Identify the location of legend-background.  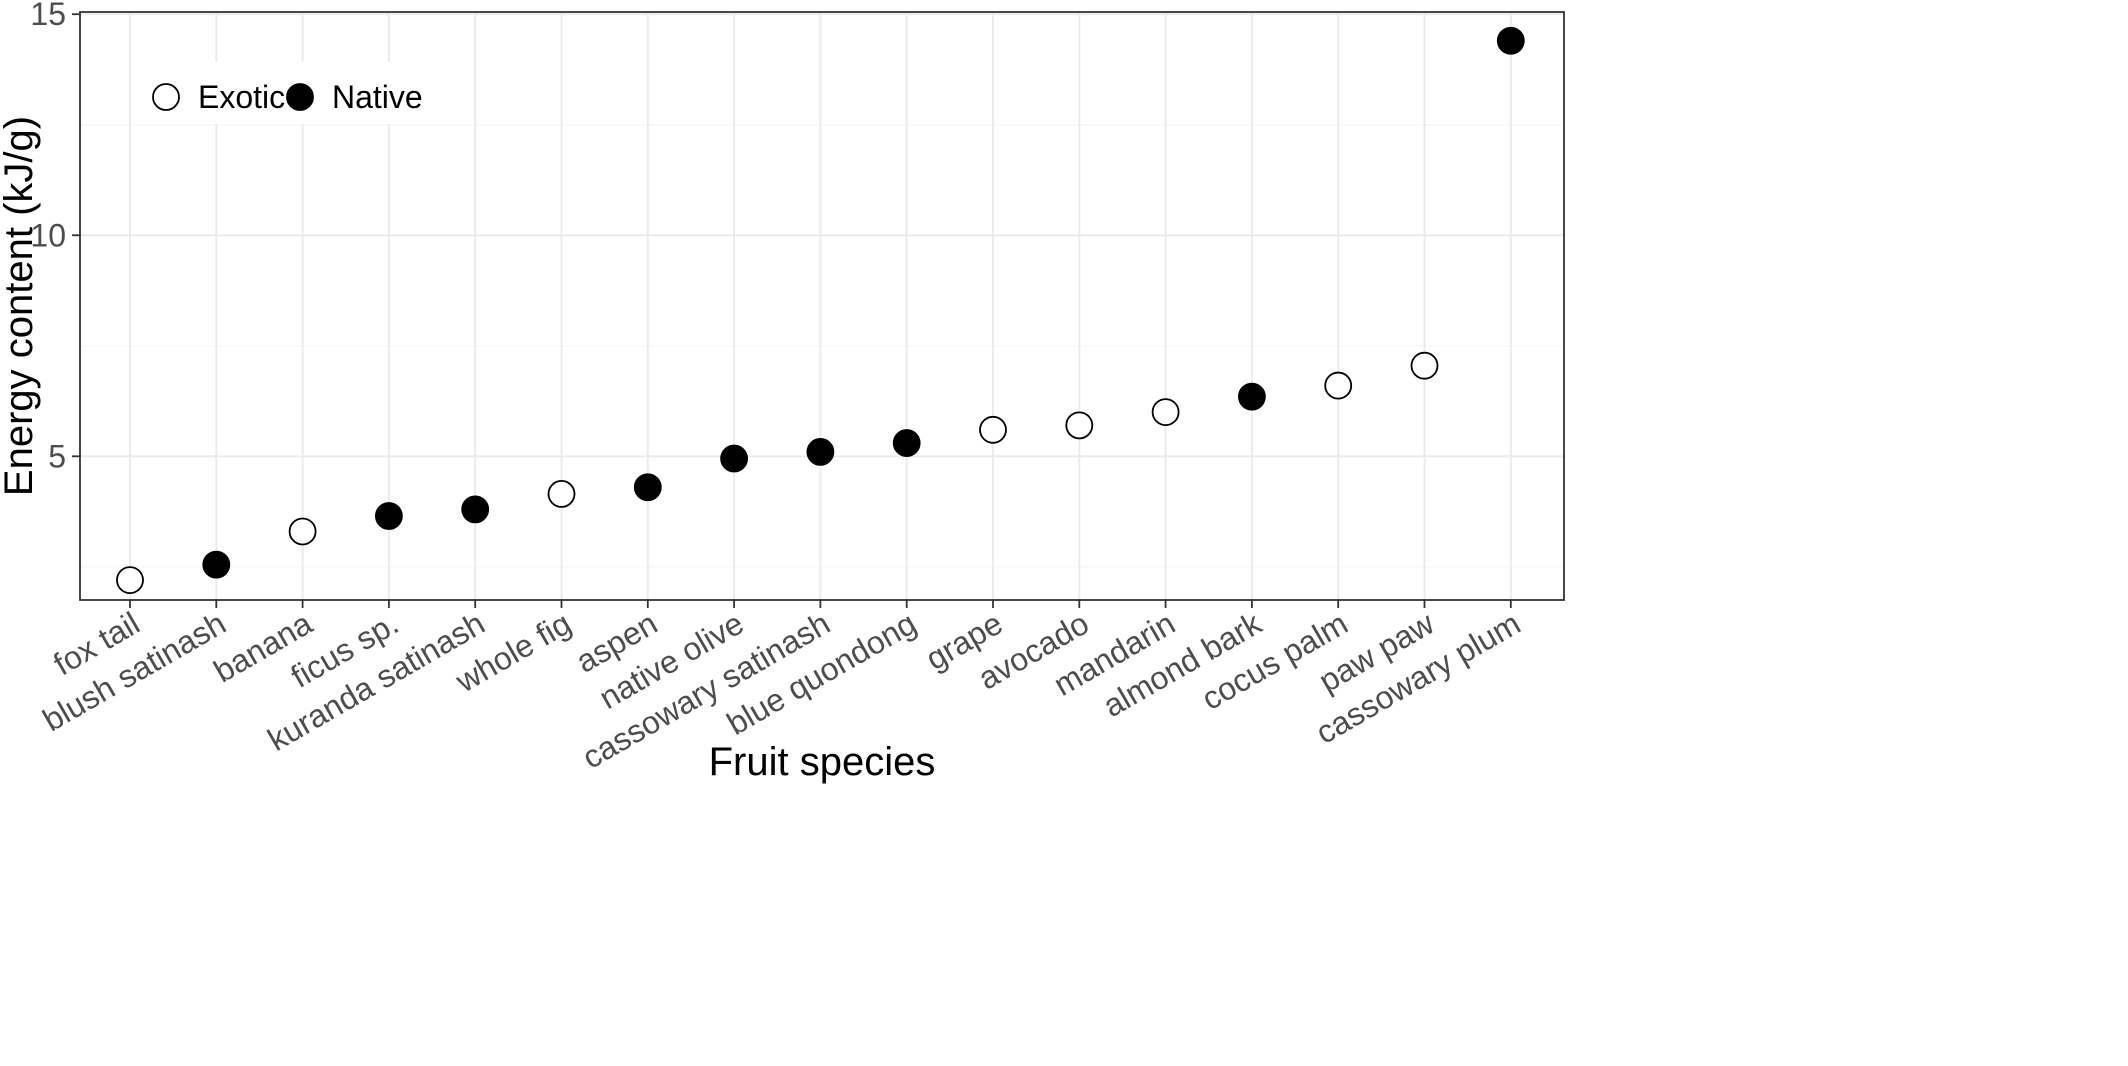
(277, 93).